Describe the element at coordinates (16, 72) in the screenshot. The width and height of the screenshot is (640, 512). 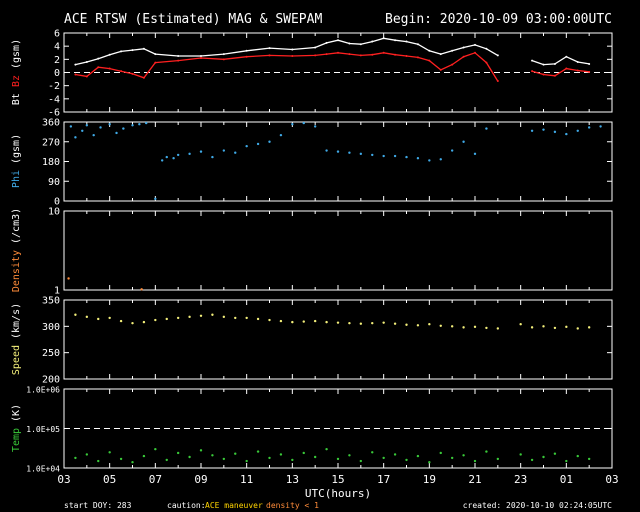
I see `mag-ylabel: Bt Bz (gsm)` at that location.